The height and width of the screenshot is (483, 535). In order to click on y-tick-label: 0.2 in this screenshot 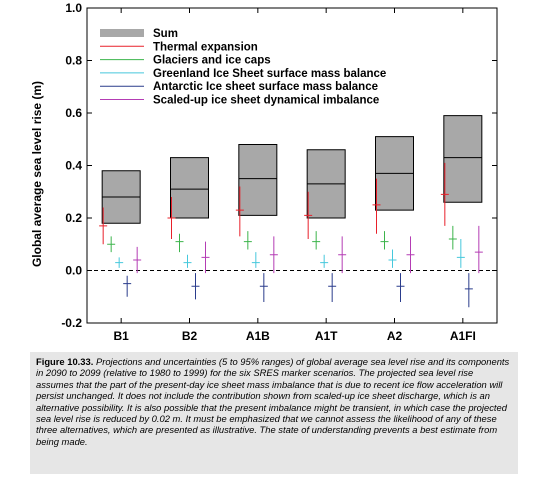, I will do `click(73, 218)`.